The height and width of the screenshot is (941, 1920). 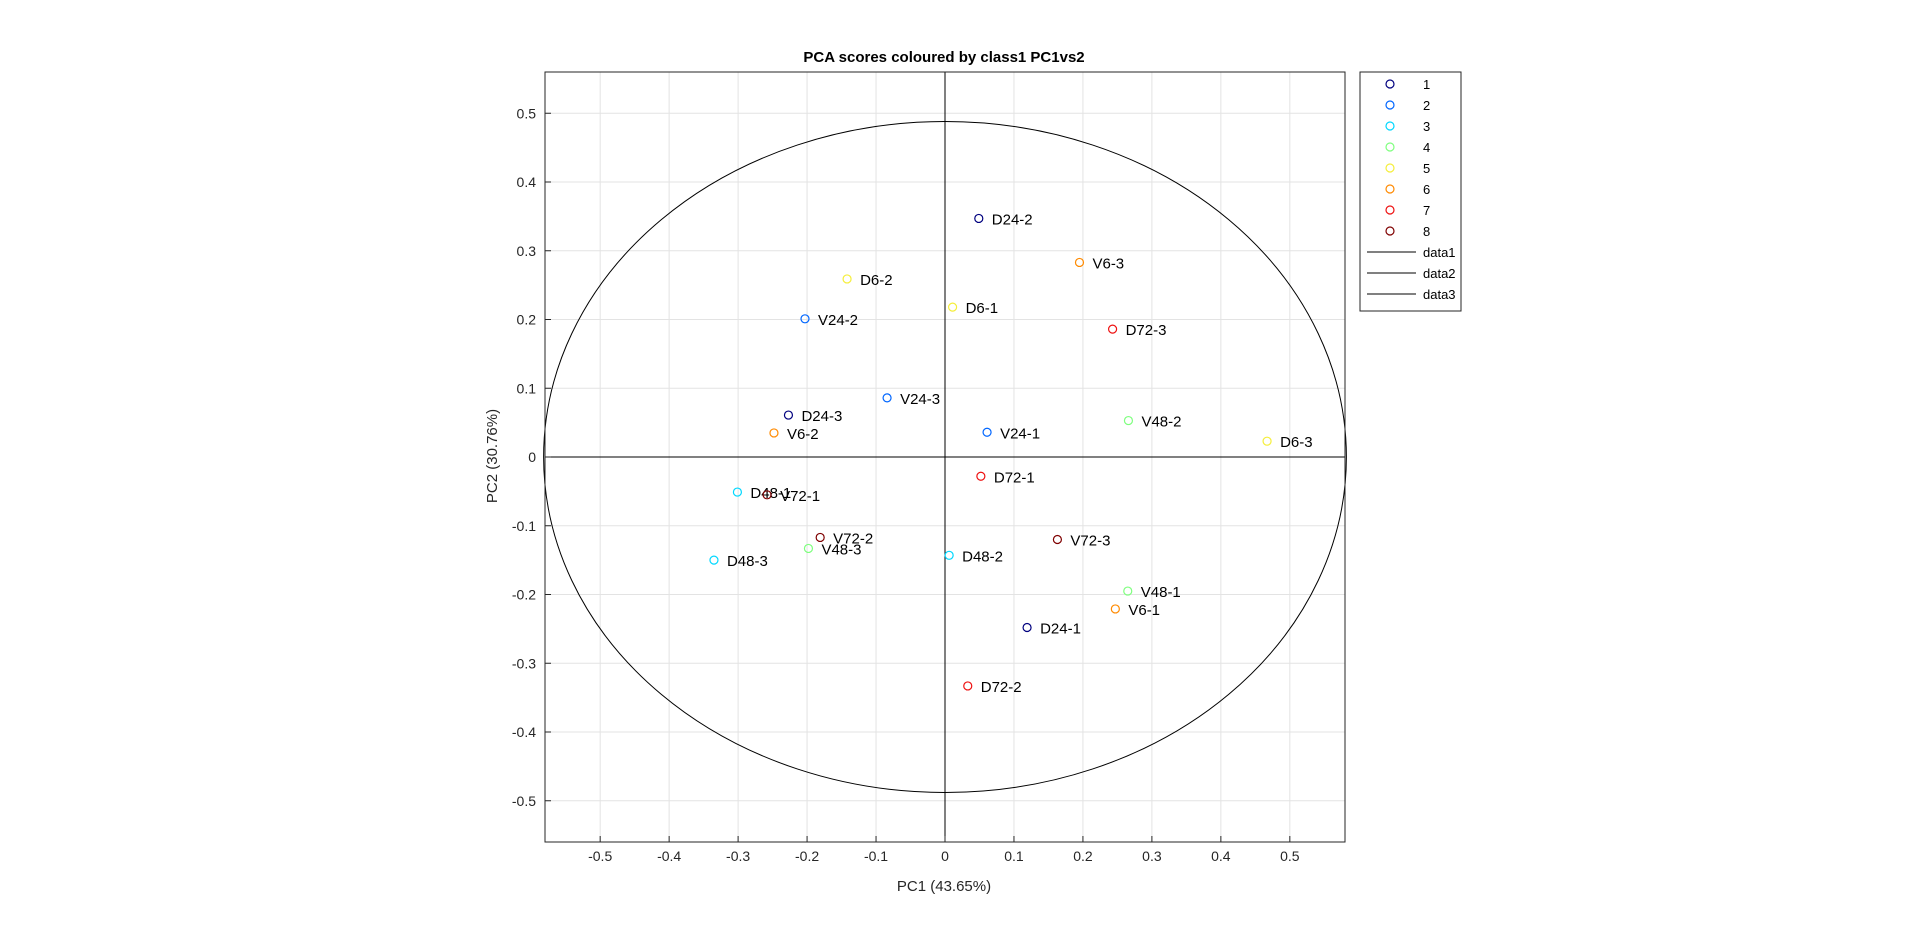 What do you see at coordinates (841, 549) in the screenshot?
I see `point-label: V48-3` at bounding box center [841, 549].